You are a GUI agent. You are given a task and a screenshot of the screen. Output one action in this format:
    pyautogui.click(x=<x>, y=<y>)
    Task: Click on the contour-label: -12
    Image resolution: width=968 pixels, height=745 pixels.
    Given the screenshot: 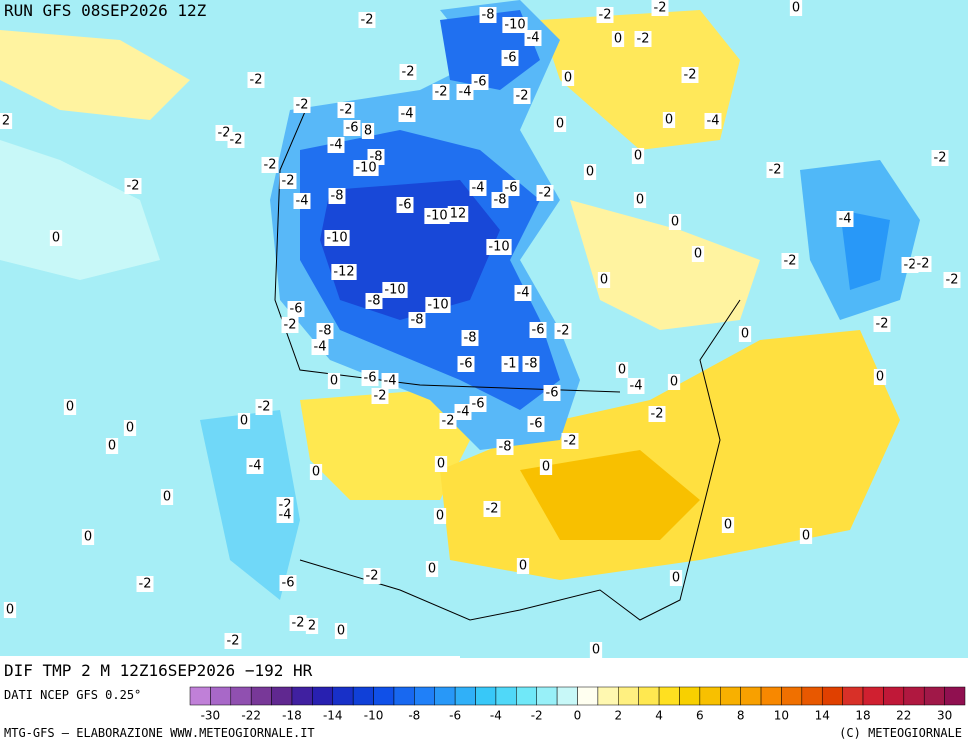 What is the action you would take?
    pyautogui.click(x=343, y=272)
    